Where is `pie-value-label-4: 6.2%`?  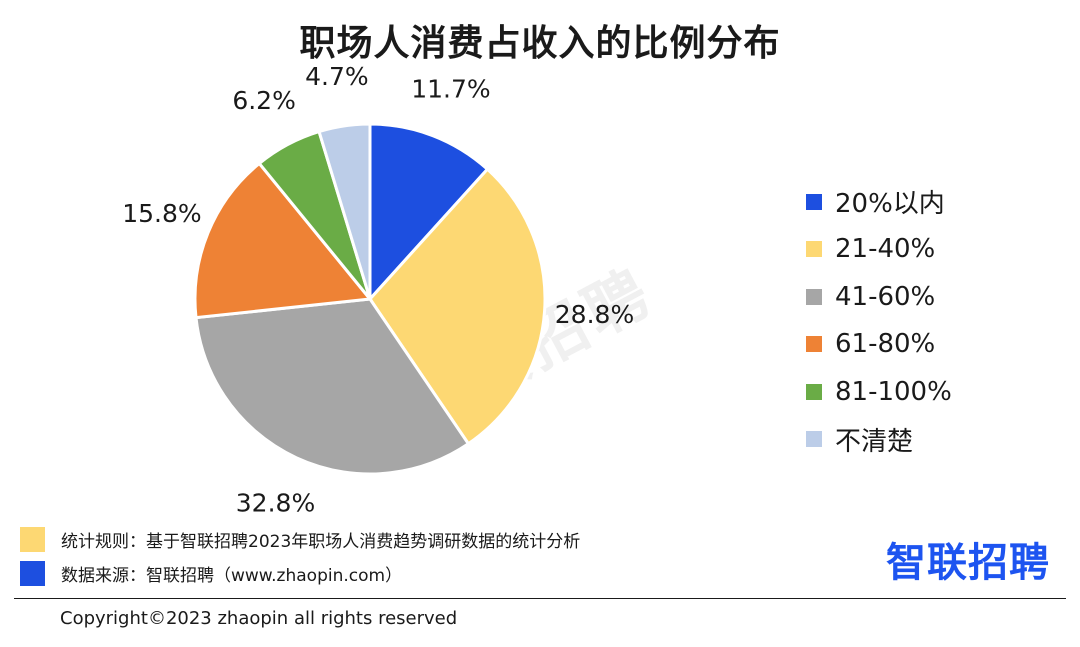
pie-value-label-4: 6.2% is located at coordinates (264, 100).